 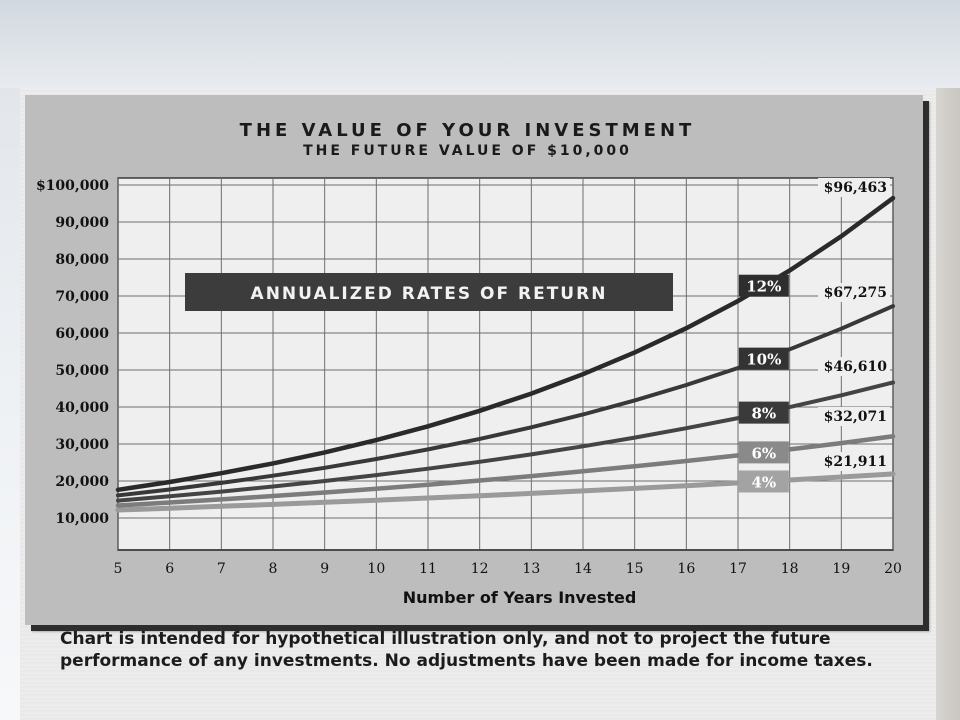 I want to click on y-tick-label: $100,000, so click(x=72, y=186).